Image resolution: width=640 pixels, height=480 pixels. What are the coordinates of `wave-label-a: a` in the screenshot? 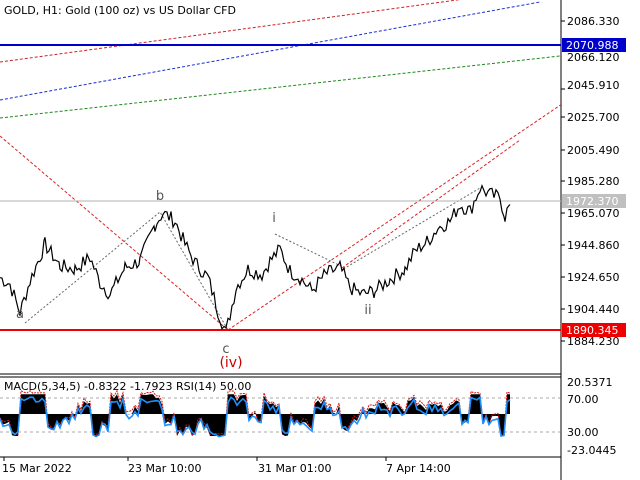 It's located at (20, 314).